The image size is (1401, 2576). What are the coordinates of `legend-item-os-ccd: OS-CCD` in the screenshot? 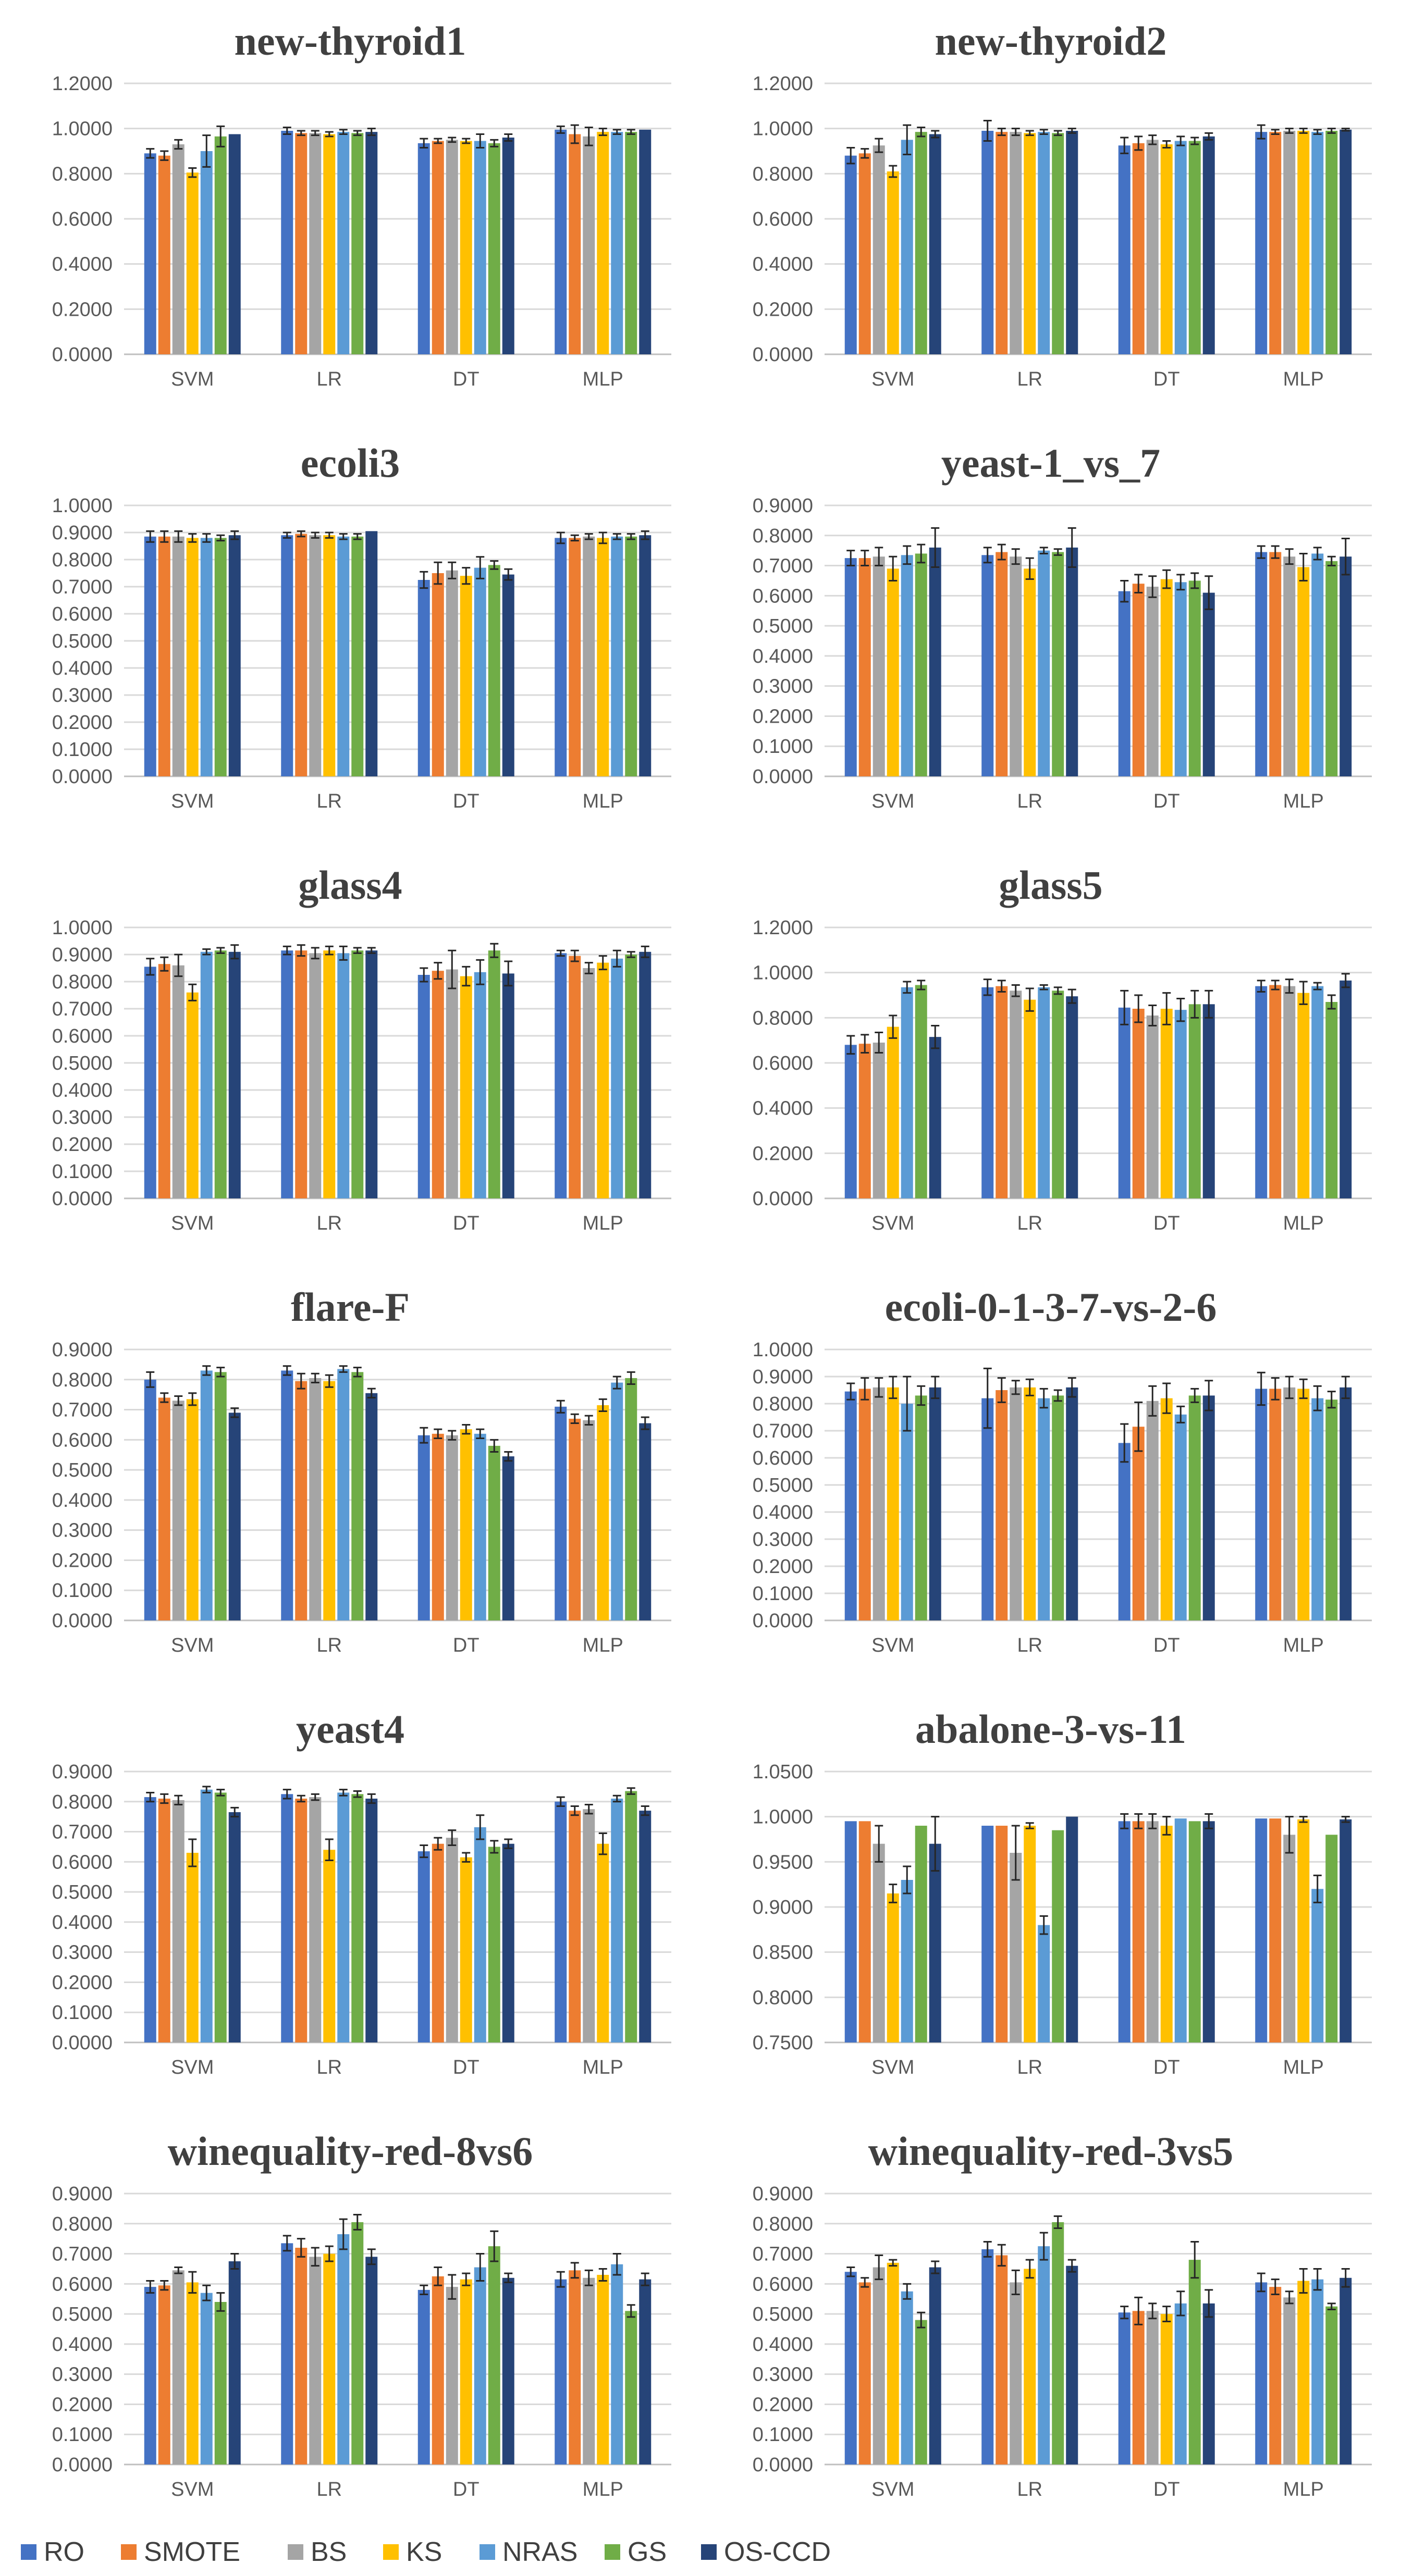 It's located at (766, 2552).